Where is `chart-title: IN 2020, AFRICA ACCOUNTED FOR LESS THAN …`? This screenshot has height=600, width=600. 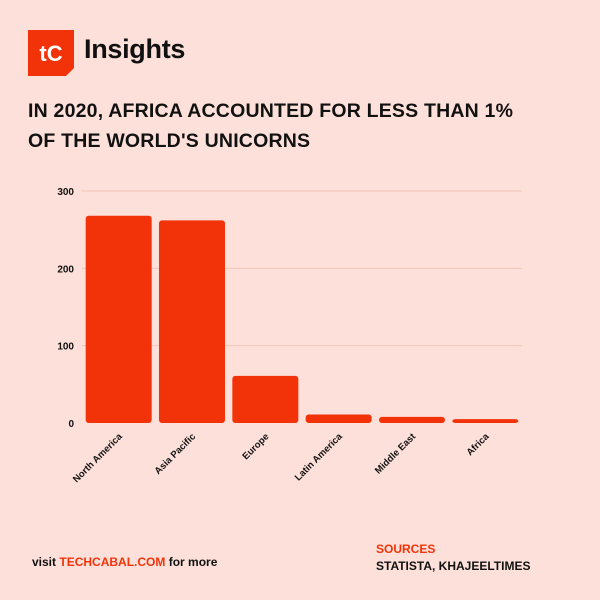 chart-title: IN 2020, AFRICA ACCOUNTED FOR LESS THAN … is located at coordinates (303, 126).